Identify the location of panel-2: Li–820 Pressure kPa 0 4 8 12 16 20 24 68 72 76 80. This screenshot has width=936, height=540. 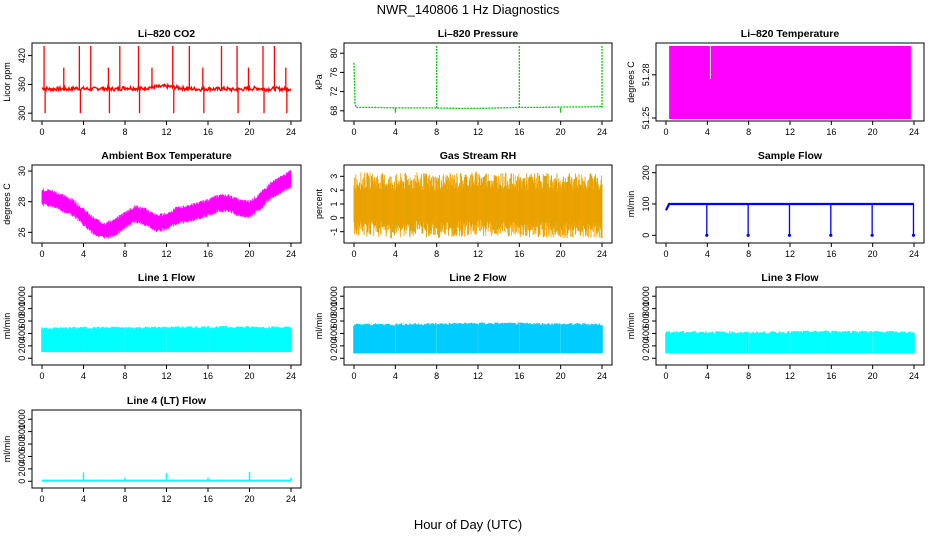
(463, 82).